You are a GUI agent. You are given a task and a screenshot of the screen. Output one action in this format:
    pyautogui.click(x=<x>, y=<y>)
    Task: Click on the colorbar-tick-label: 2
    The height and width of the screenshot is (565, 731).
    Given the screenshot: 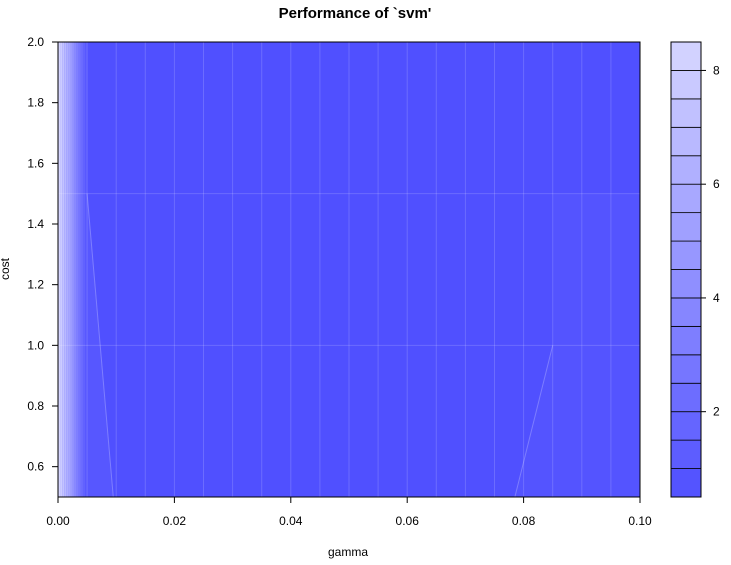 What is the action you would take?
    pyautogui.click(x=716, y=412)
    